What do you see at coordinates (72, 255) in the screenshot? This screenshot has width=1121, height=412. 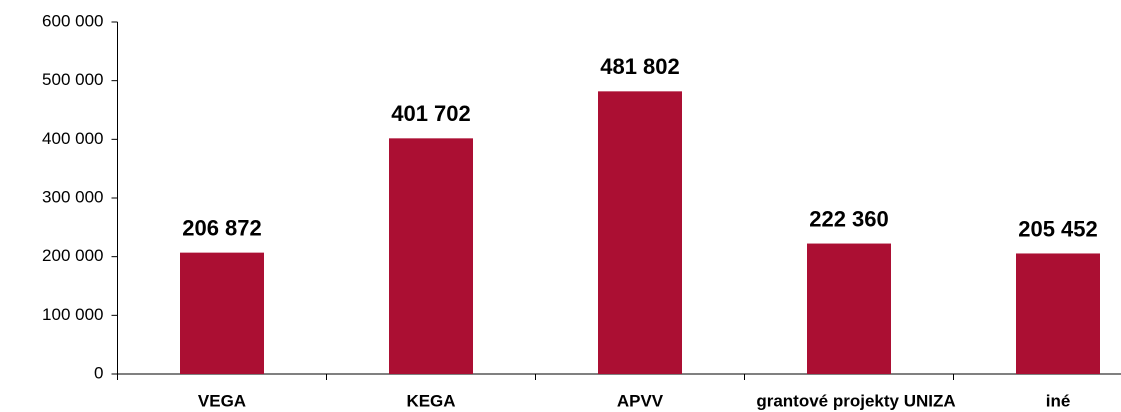 I see `y-tick-label: 200 000` at bounding box center [72, 255].